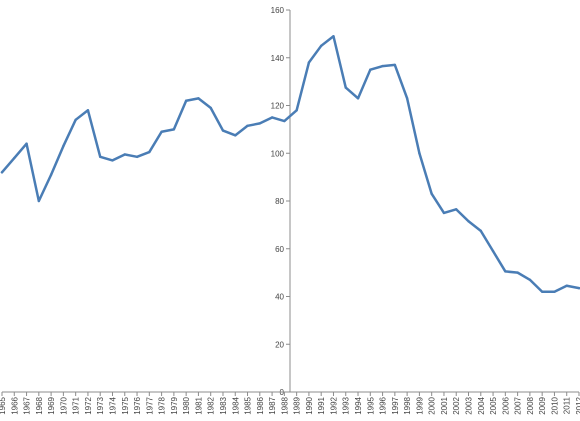 This screenshot has height=421, width=580. Describe the element at coordinates (530, 405) in the screenshot. I see `x-tick-label: 2008` at that location.